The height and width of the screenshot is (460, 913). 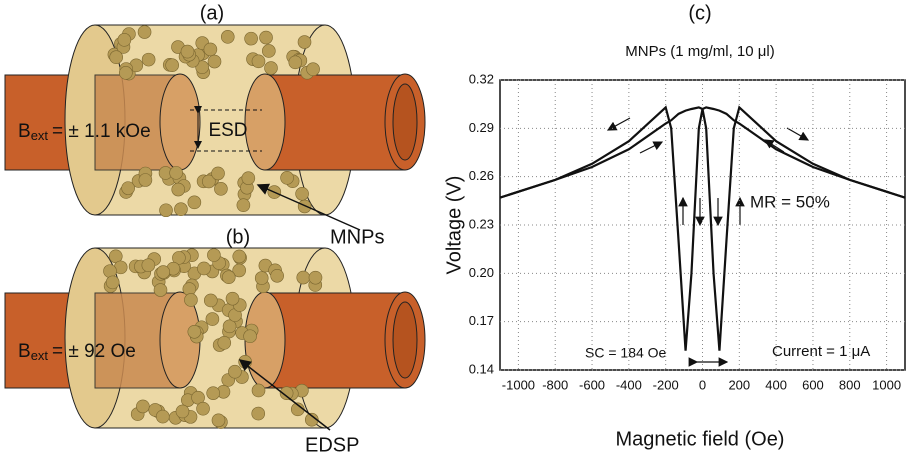 I want to click on annotation: SC = 184 Oe, so click(x=626, y=353).